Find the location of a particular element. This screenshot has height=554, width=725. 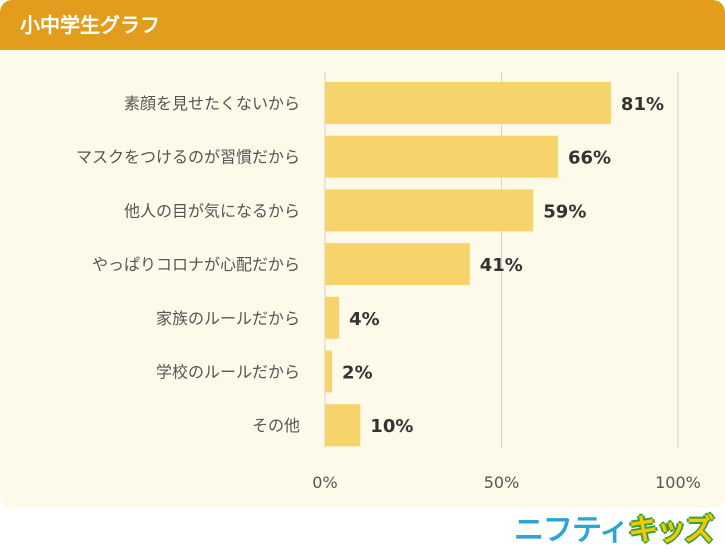

x-tick-label: 50% is located at coordinates (502, 482).